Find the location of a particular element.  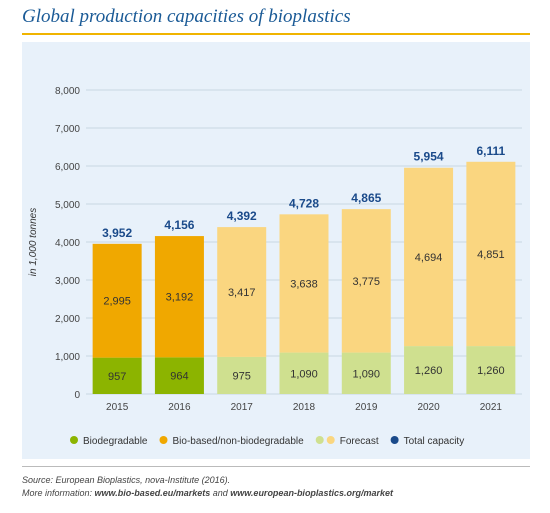

y-tick-label: 7,000 is located at coordinates (67, 129).